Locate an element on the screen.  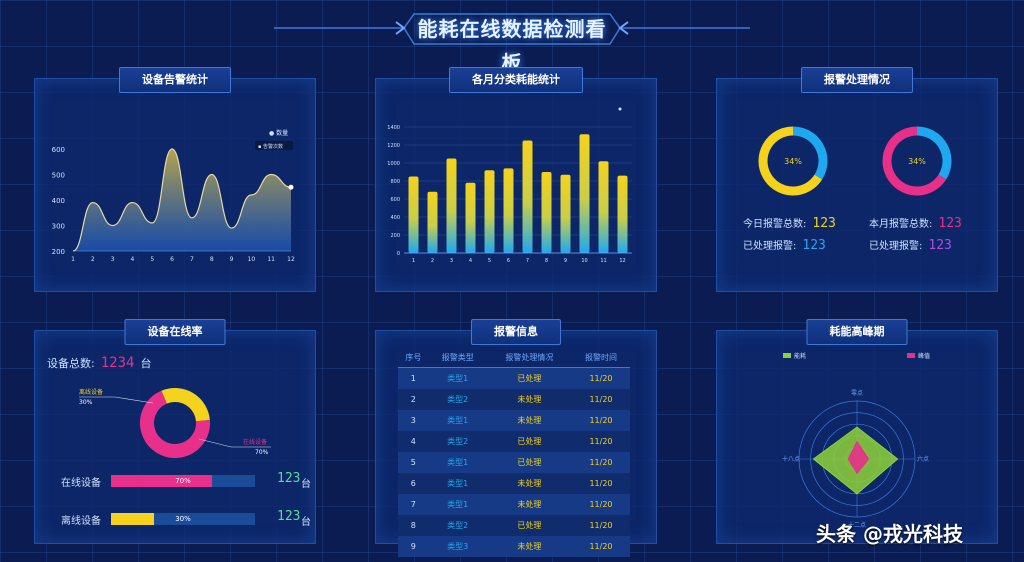
online-bar-text: 70% is located at coordinates (183, 481).